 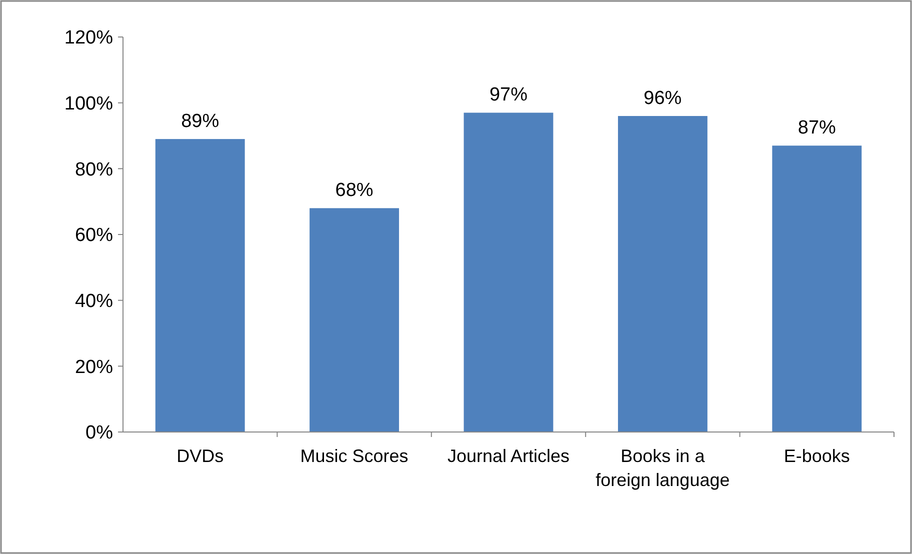 I want to click on x-tick-label: Journal Articles, so click(x=508, y=456).